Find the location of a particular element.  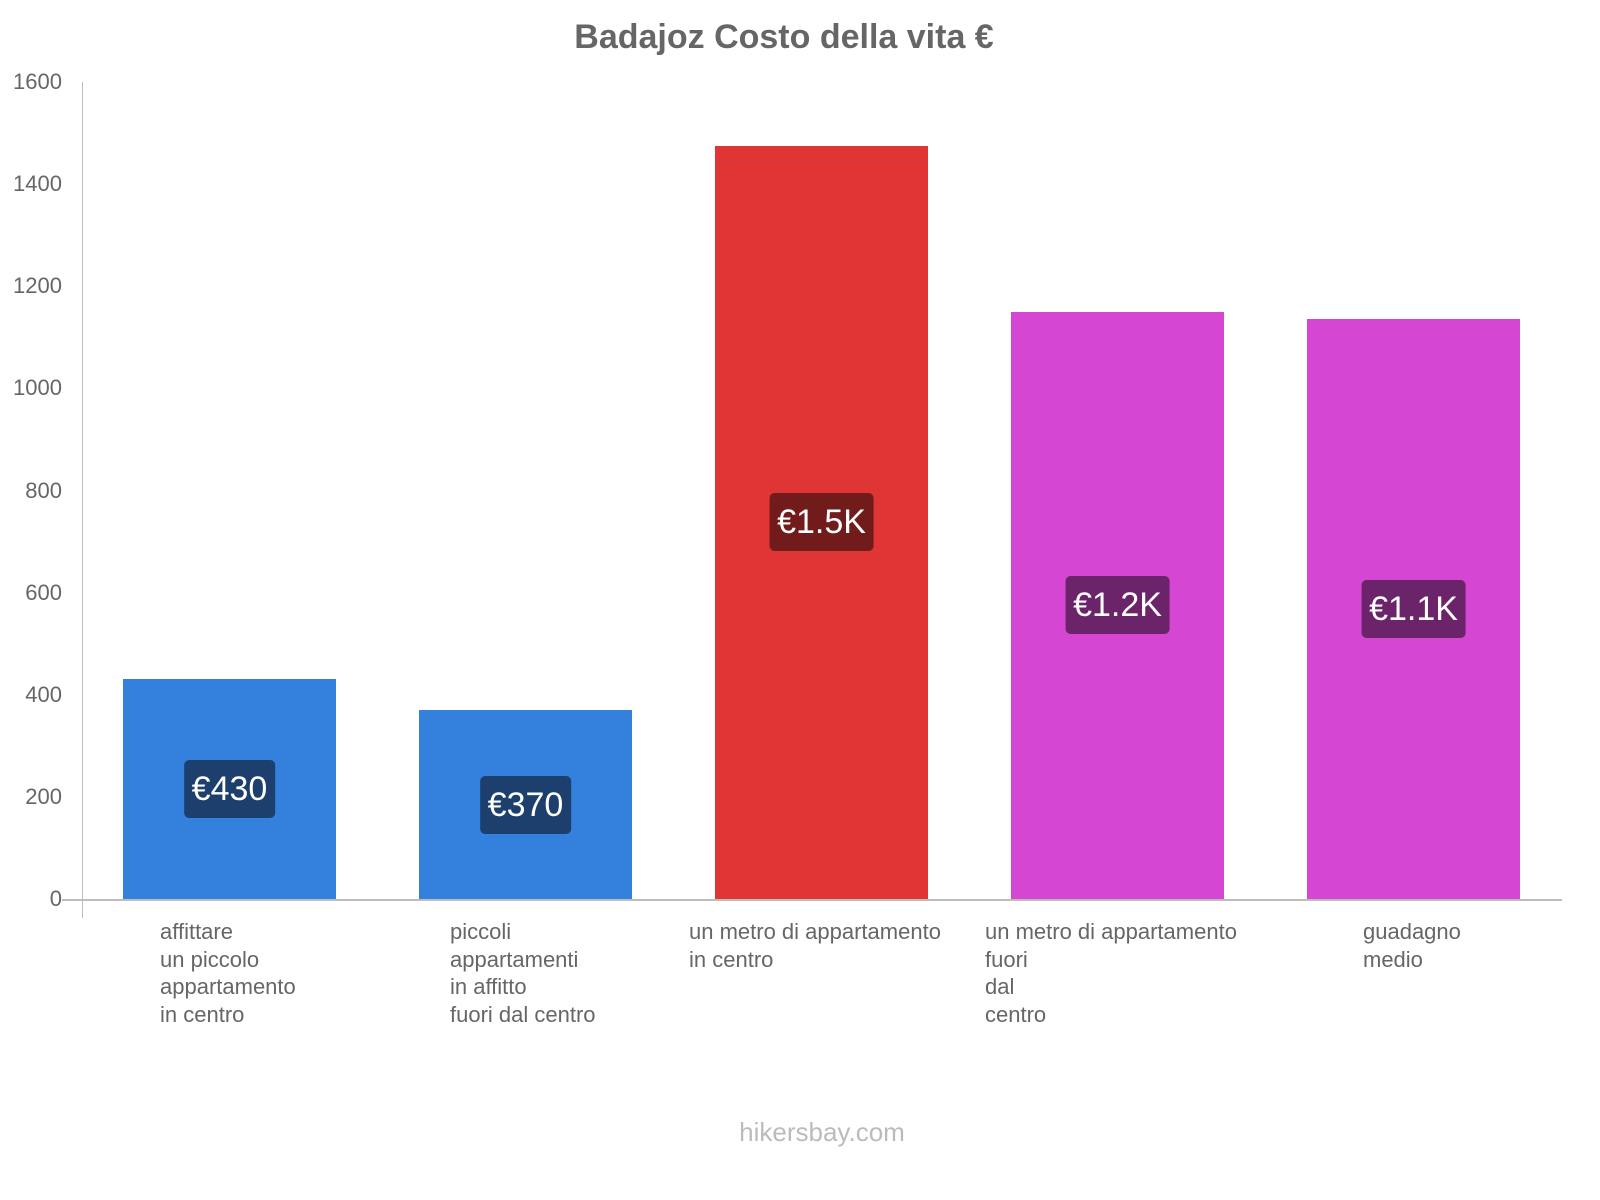

bar-value-label: €1.1K is located at coordinates (1413, 609).